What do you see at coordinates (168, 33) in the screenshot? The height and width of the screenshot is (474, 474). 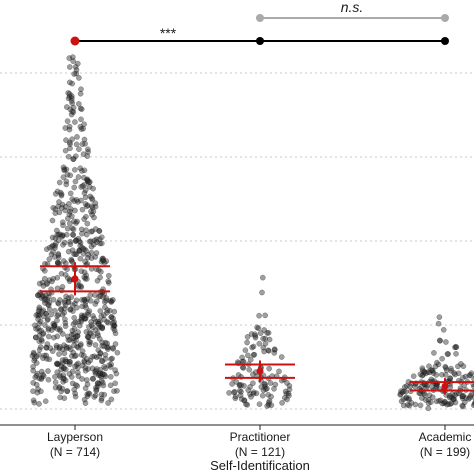 I see `sig-label-main: ***` at bounding box center [168, 33].